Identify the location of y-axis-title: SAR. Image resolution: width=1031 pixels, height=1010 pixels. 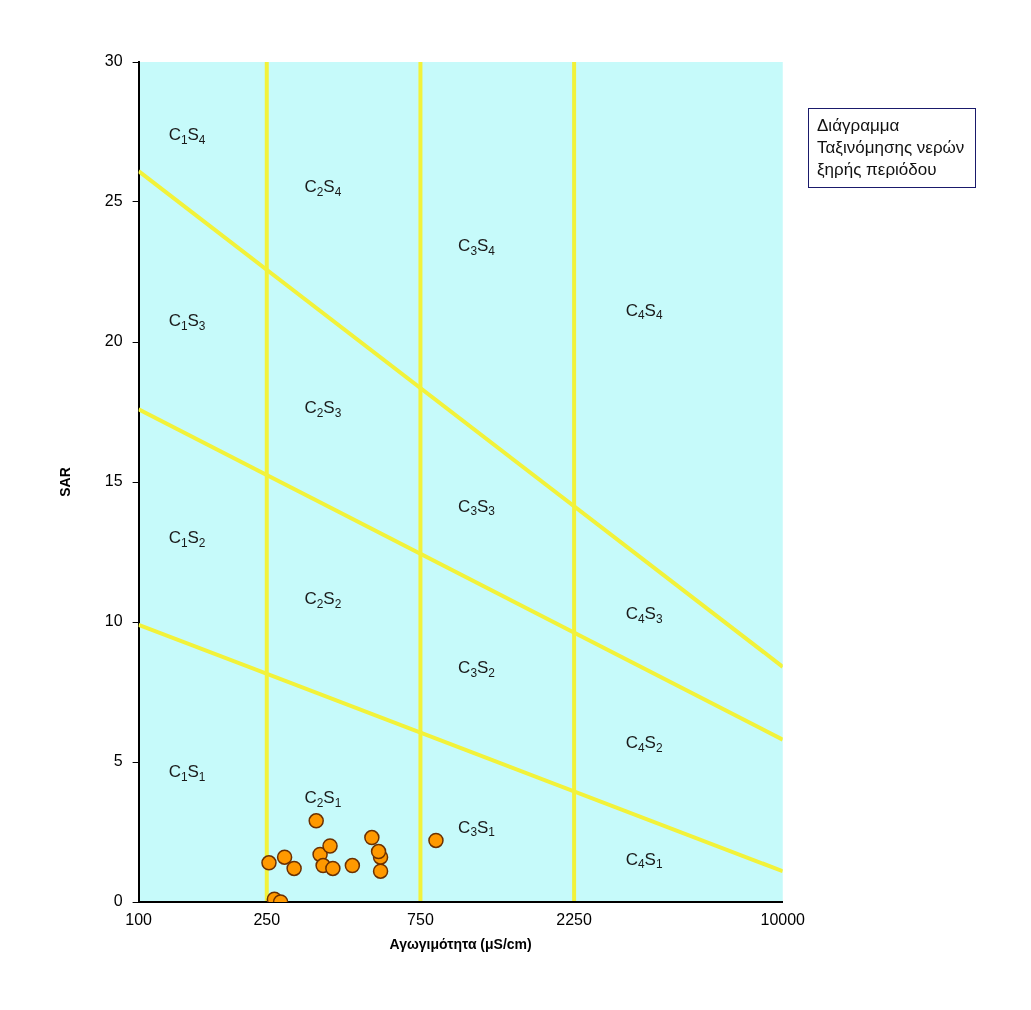
(65, 482).